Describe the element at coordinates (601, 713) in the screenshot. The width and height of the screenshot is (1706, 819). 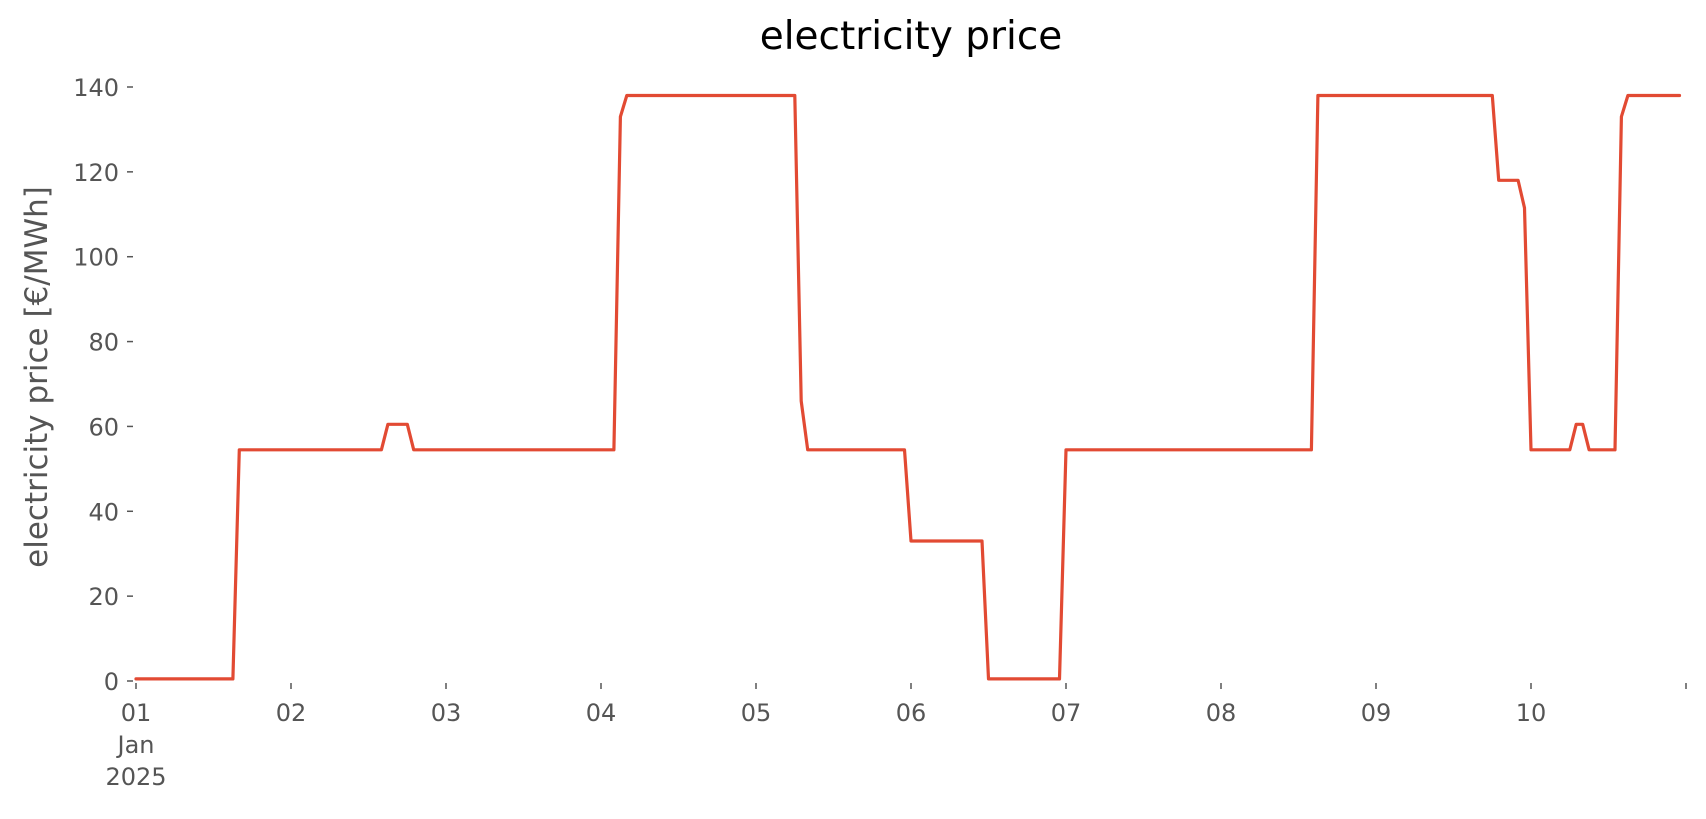
I see `x-tick-label: 04` at that location.